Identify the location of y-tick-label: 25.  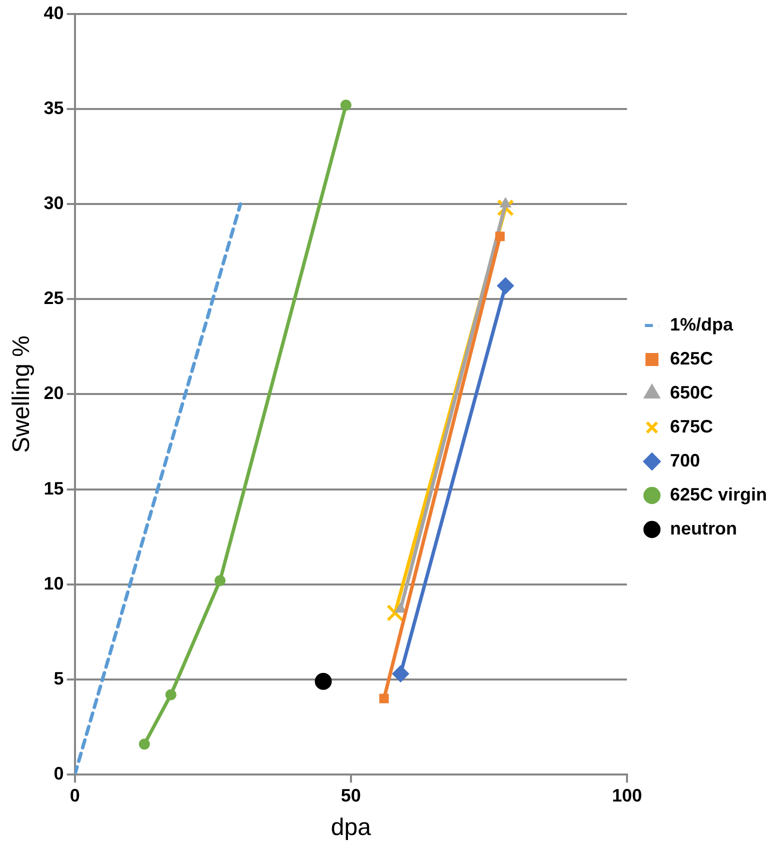
(54, 298).